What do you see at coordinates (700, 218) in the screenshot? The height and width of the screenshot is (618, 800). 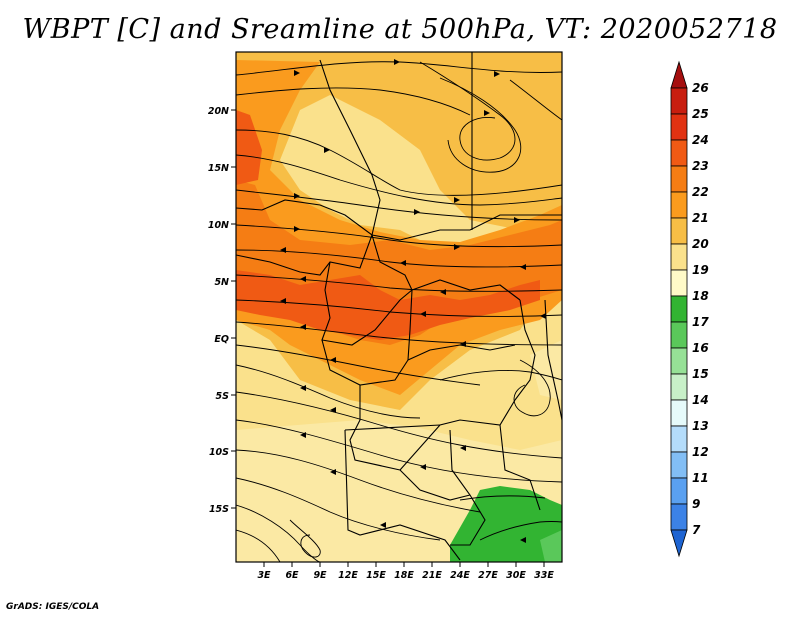 I see `colorbar-label-21: 21` at bounding box center [700, 218].